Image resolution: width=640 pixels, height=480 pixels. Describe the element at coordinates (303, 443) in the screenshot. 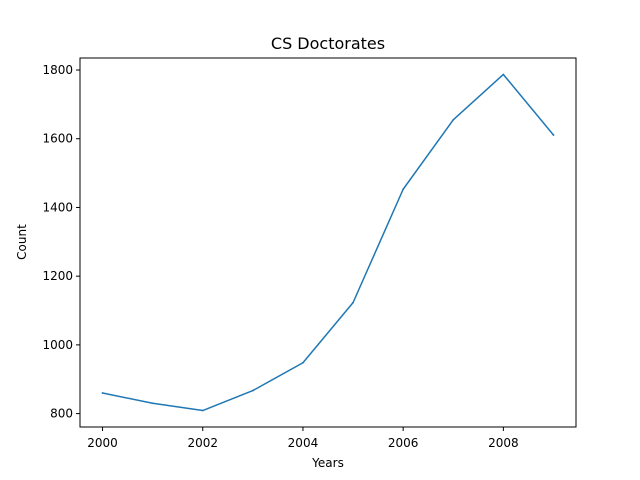

I see `x-tick-label: 2004` at that location.